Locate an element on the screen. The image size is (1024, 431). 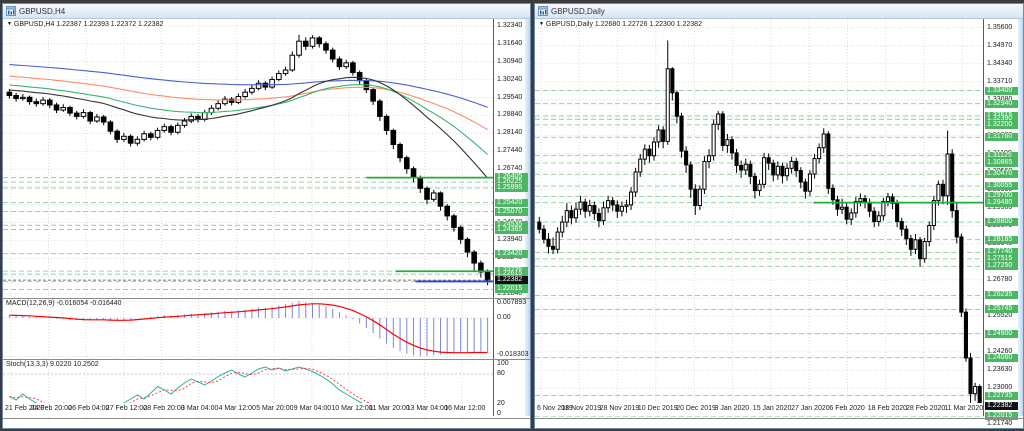
level-price-badge: 1.24535 is located at coordinates (511, 225).